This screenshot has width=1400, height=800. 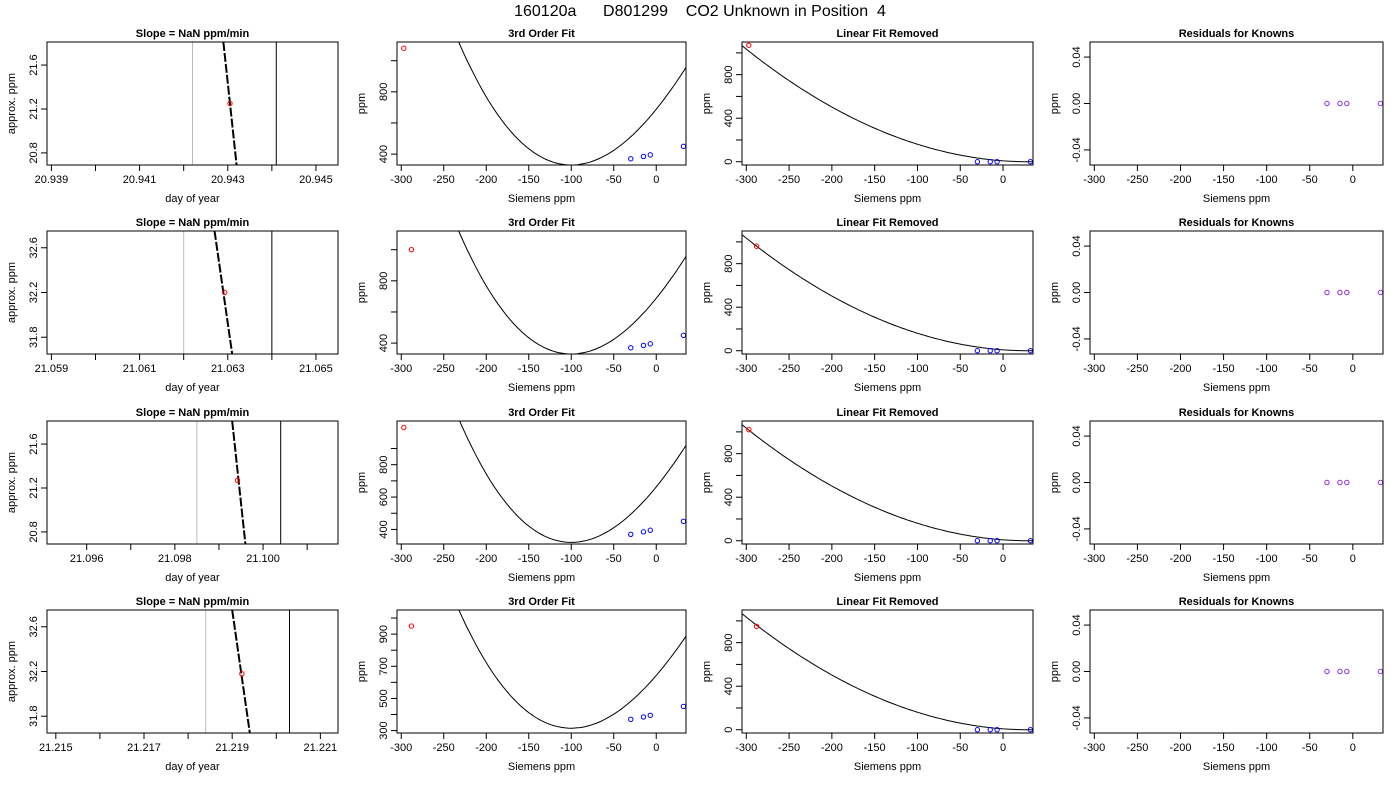 I want to click on y-axis-label: approx. ppm, so click(x=12, y=292).